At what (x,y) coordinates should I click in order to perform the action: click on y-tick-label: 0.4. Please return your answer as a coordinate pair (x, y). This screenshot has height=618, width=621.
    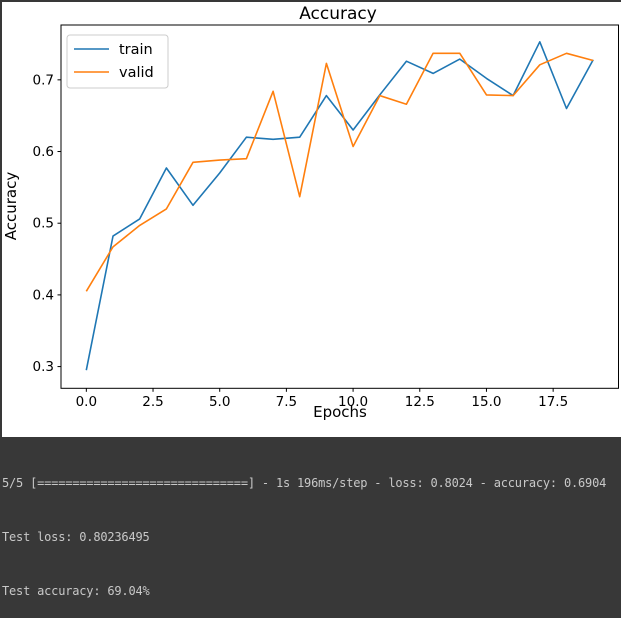
    Looking at the image, I should click on (43, 295).